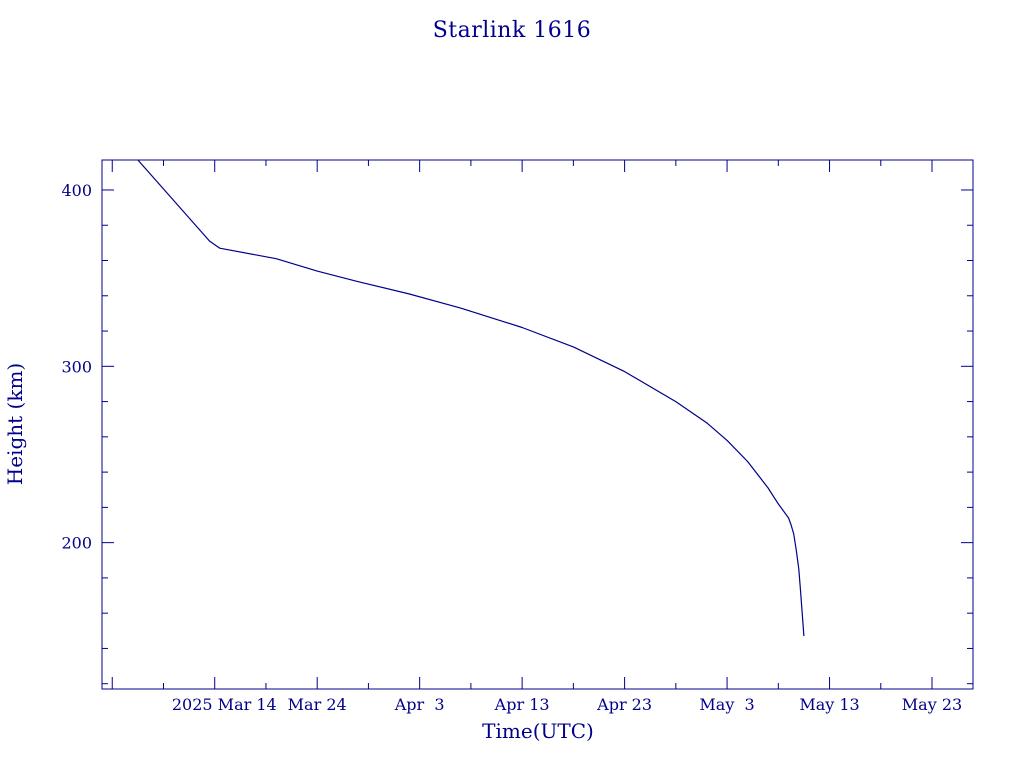 This screenshot has width=1024, height=768. What do you see at coordinates (726, 704) in the screenshot?
I see `x-tick-label: May 3` at bounding box center [726, 704].